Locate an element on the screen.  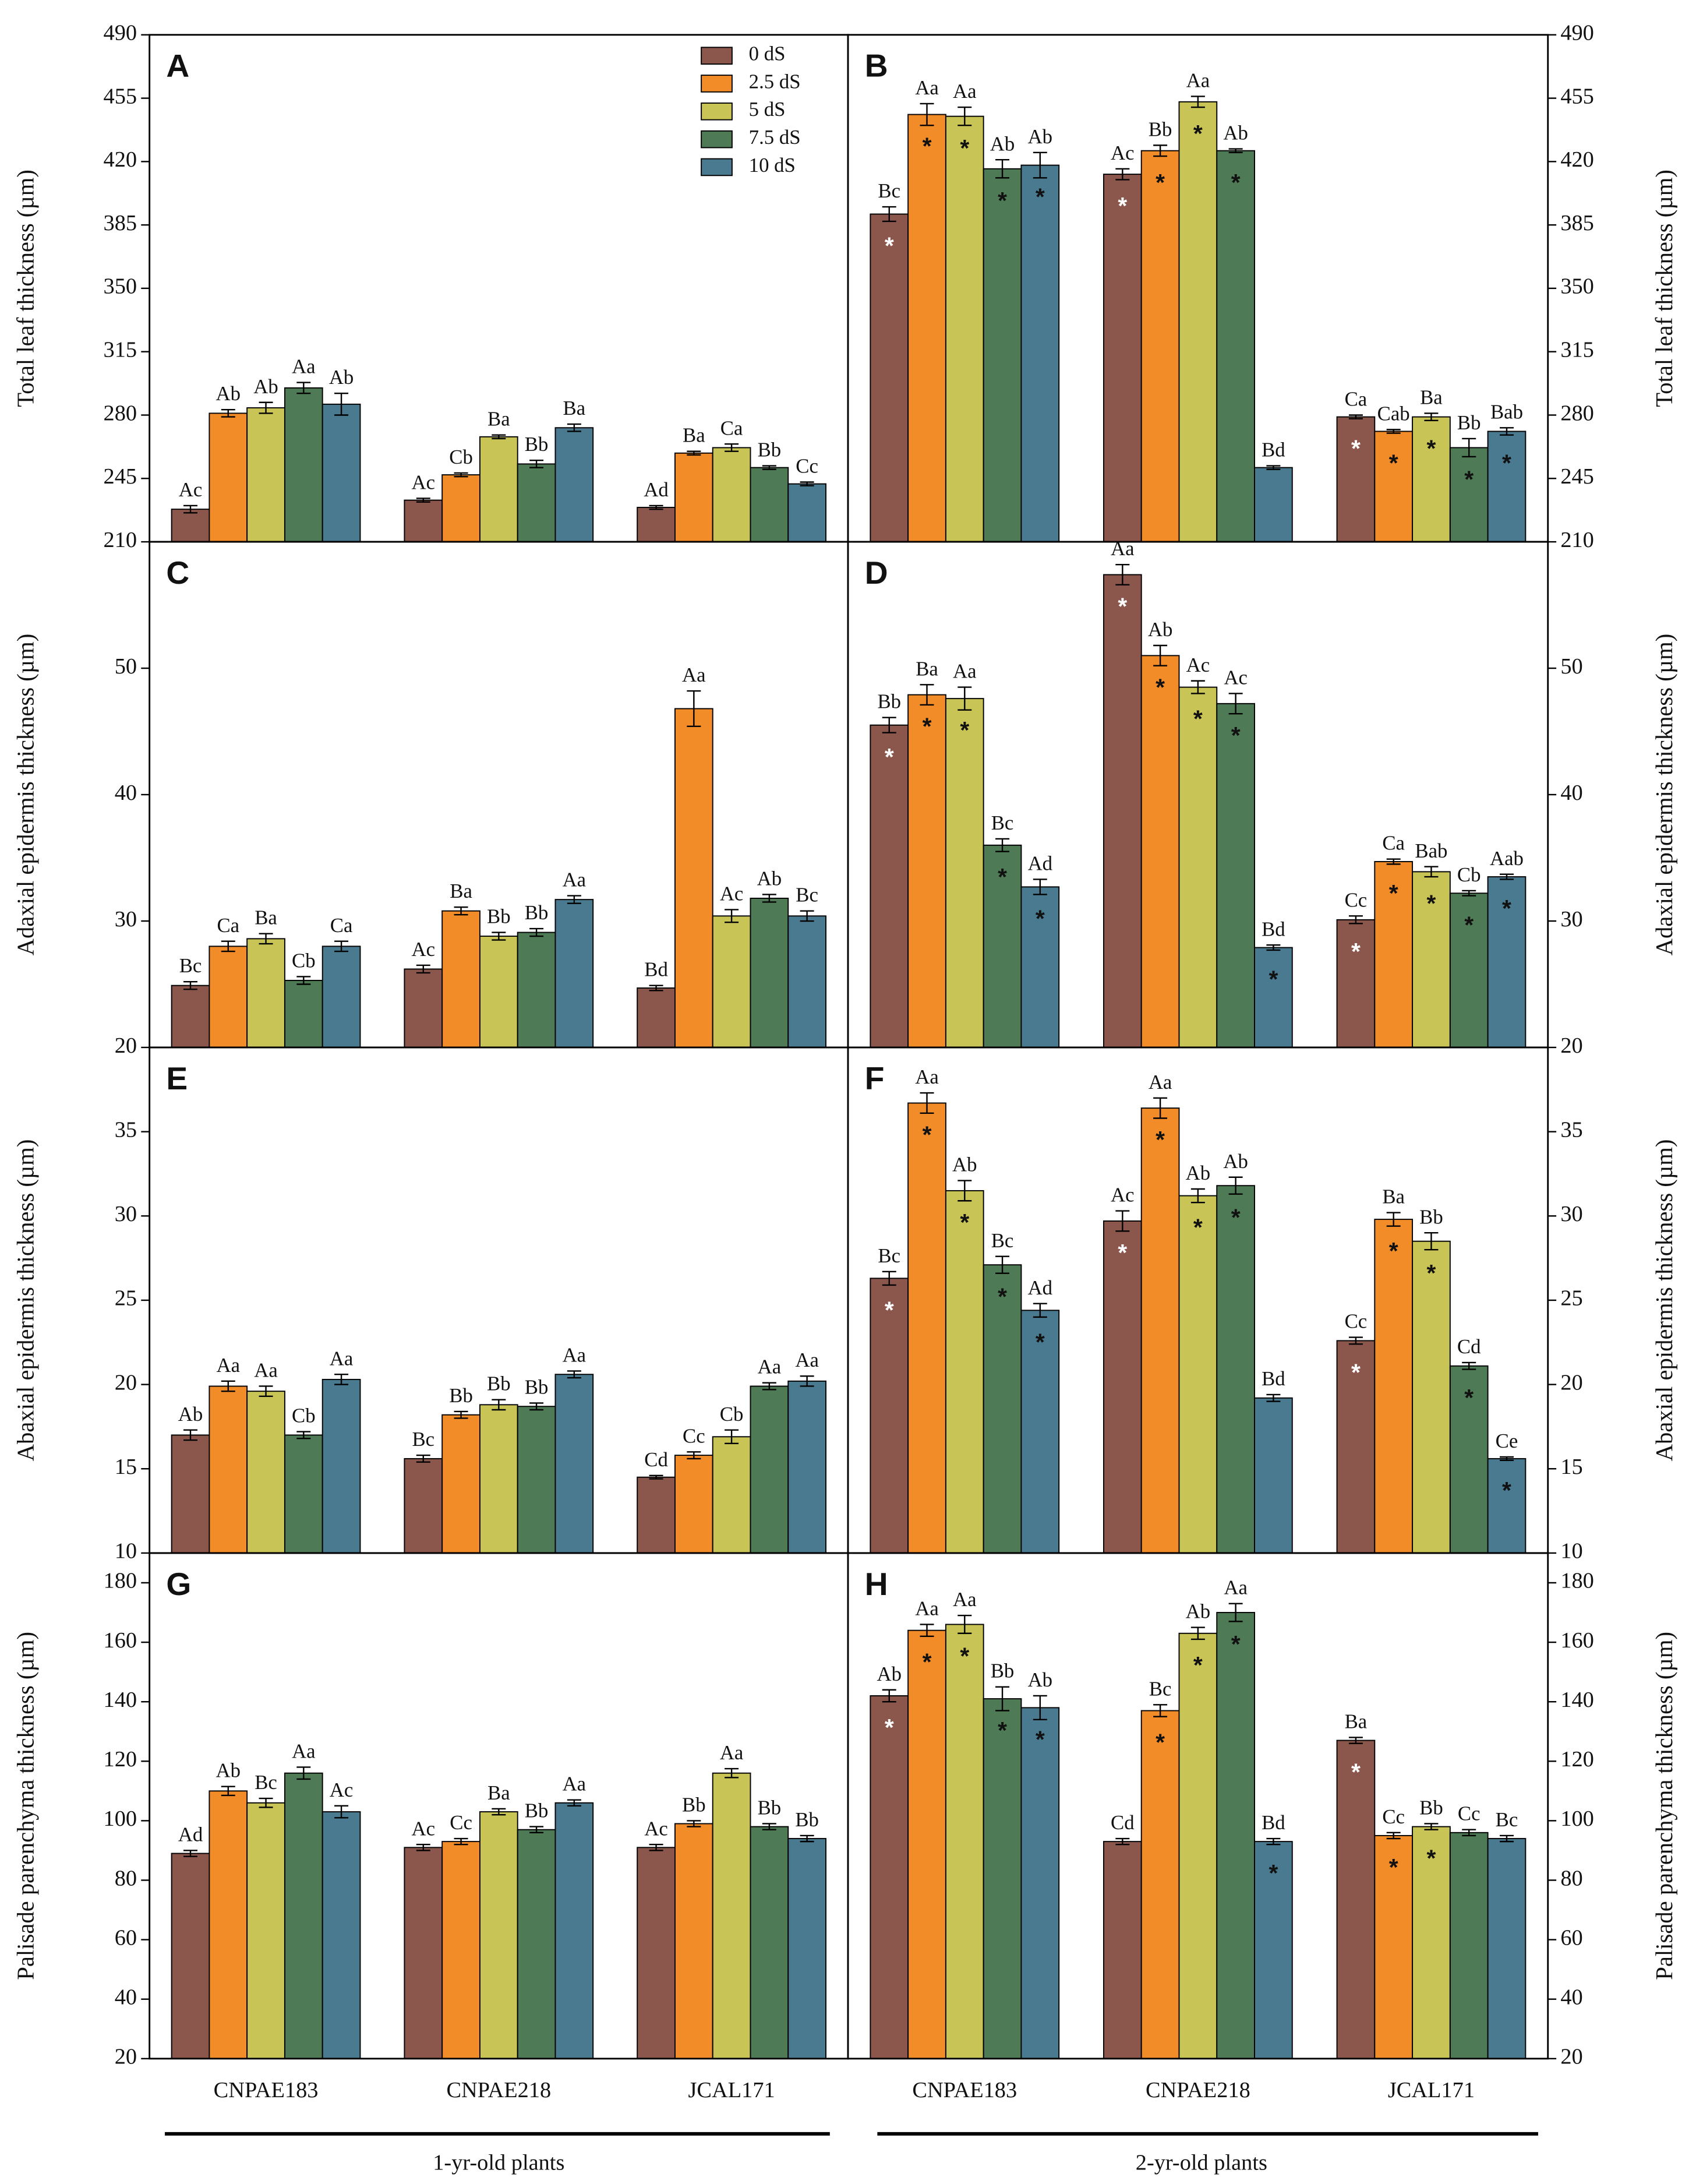
significance-letters: Cab is located at coordinates (1394, 413).